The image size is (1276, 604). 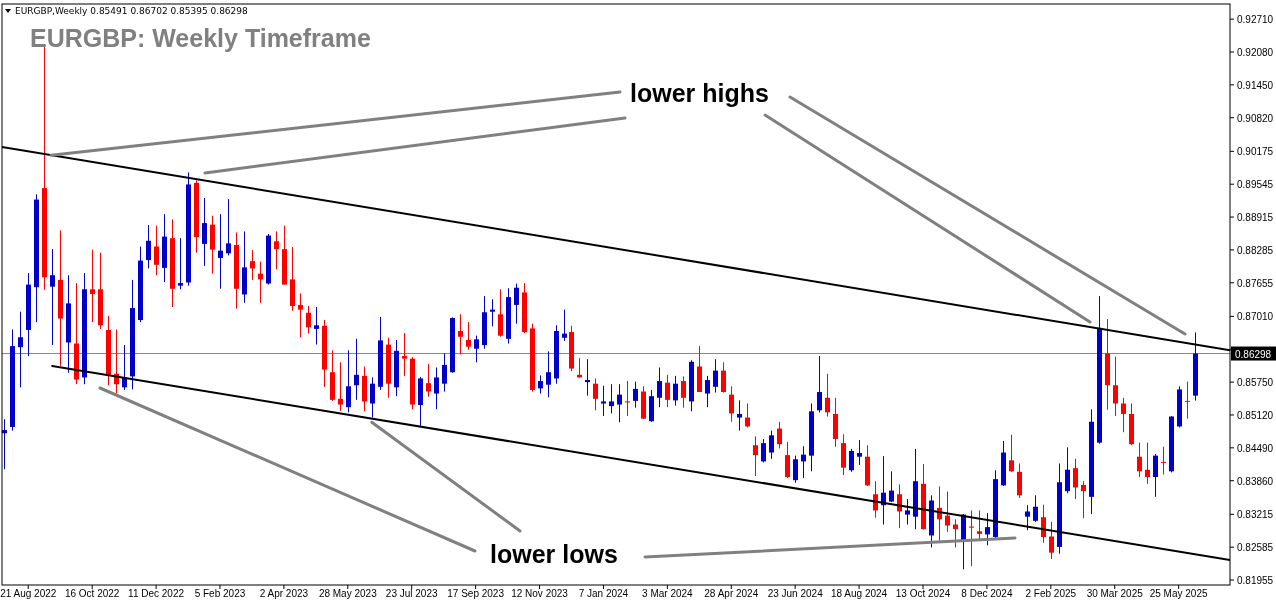 I want to click on x-tick-label: 17 Sep 2023, so click(x=476, y=593).